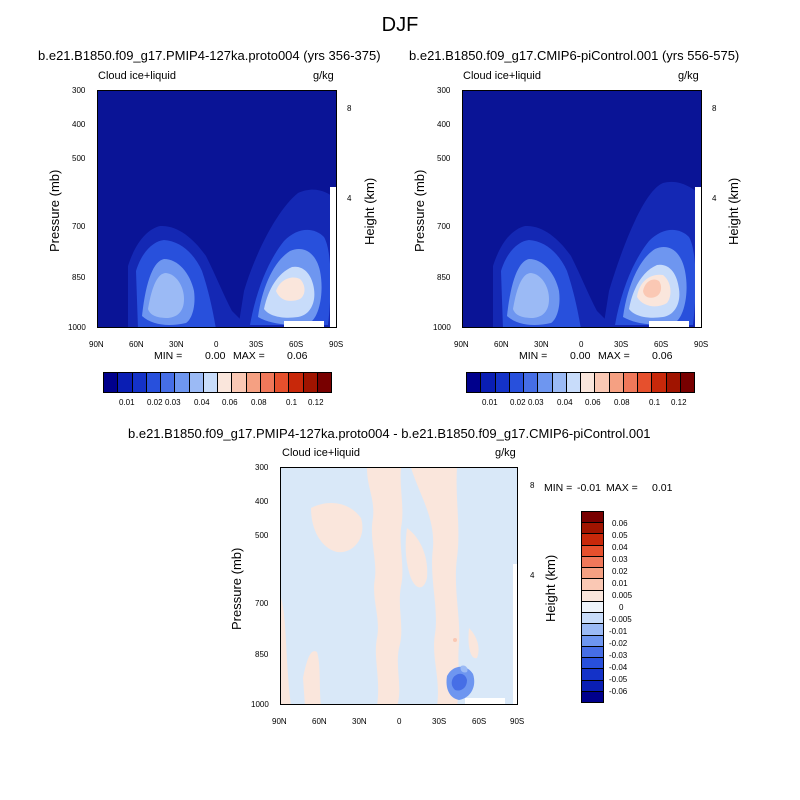 The width and height of the screenshot is (800, 800). Describe the element at coordinates (620, 535) in the screenshot. I see `panel3-colorbar-label: 0.05` at that location.